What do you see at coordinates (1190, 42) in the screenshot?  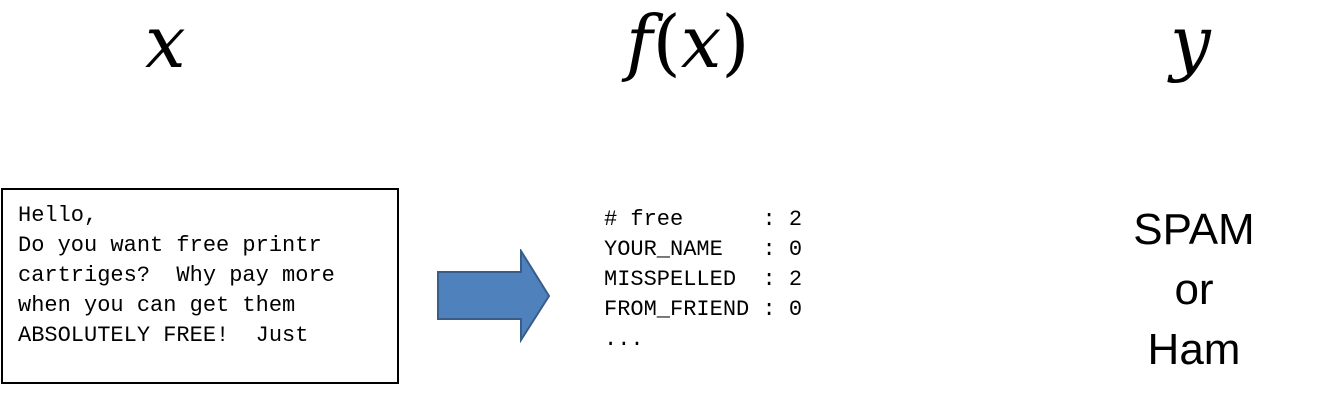 I see `output-symbol-y: y` at bounding box center [1190, 42].